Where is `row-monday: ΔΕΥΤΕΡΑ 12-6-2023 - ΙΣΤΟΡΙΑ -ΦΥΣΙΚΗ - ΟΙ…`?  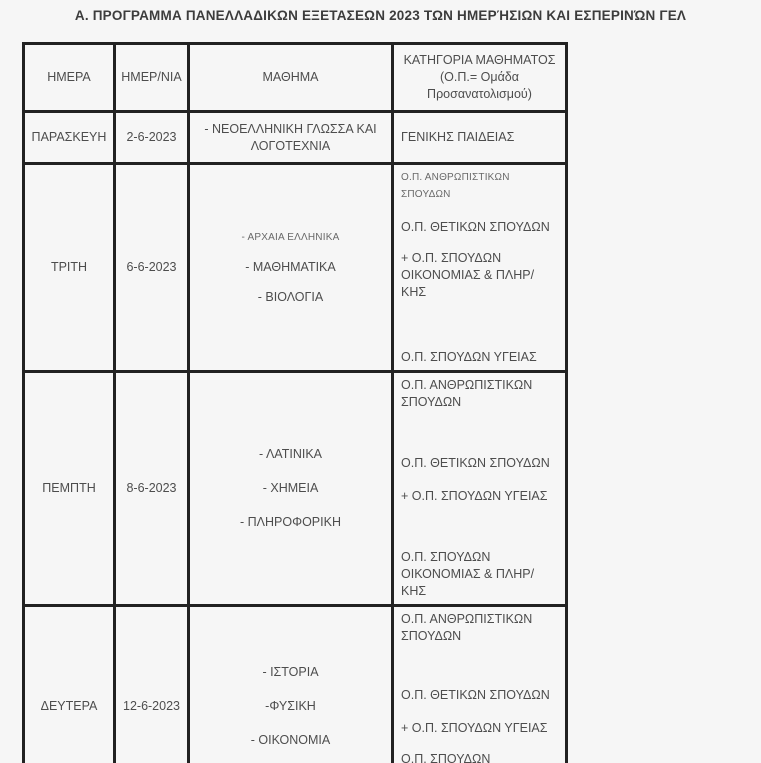 row-monday: ΔΕΥΤΕΡΑ 12-6-2023 - ΙΣΤΟΡΙΑ -ΦΥΣΙΚΗ - ΟΙ… is located at coordinates (295, 683).